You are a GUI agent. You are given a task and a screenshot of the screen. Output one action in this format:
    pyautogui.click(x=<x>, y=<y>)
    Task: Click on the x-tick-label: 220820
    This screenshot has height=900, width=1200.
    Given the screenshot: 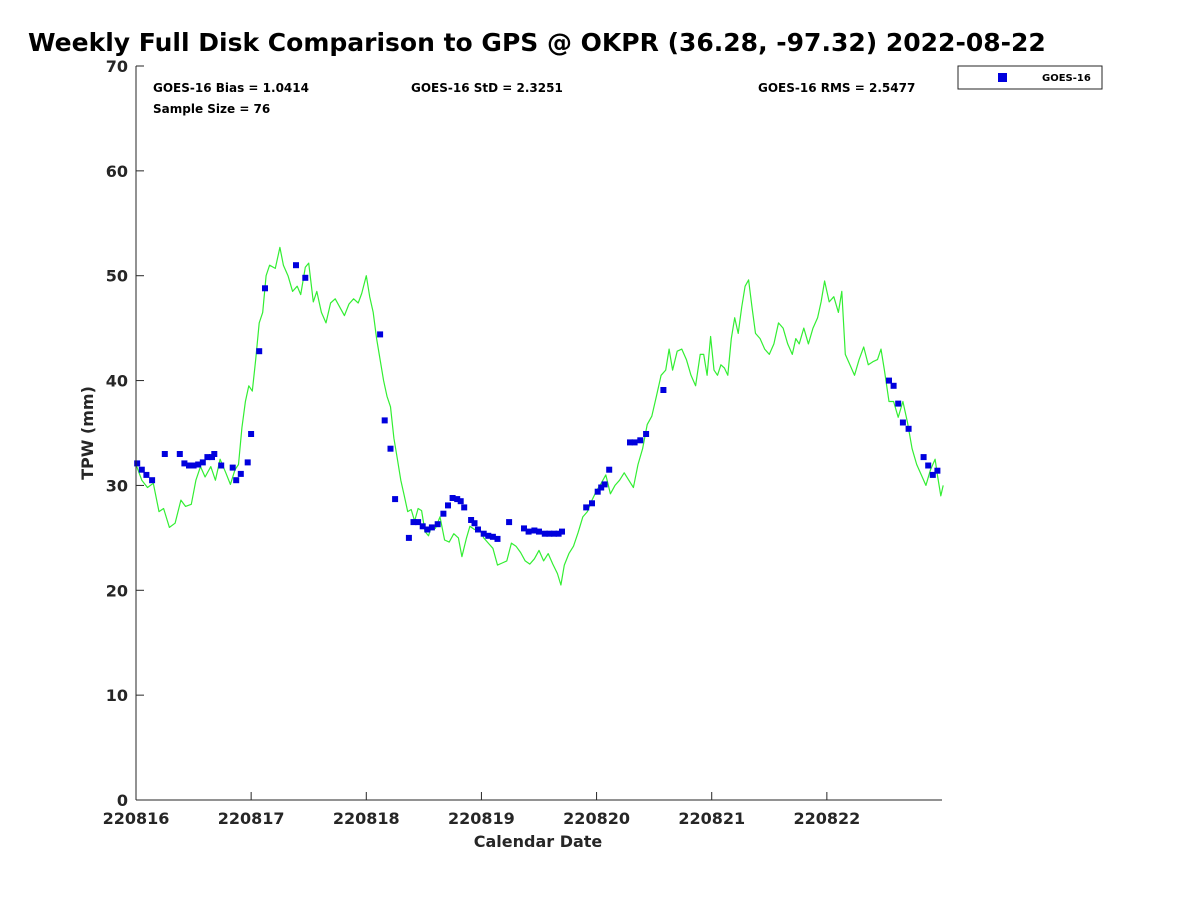 What is the action you would take?
    pyautogui.click(x=596, y=818)
    